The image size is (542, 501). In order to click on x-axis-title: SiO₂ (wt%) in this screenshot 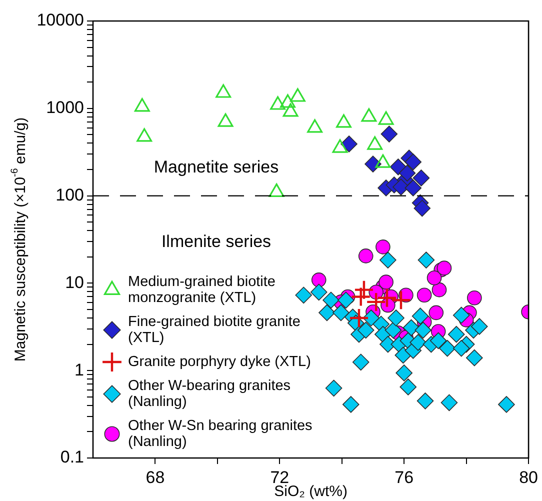, I will do `click(311, 491)`.